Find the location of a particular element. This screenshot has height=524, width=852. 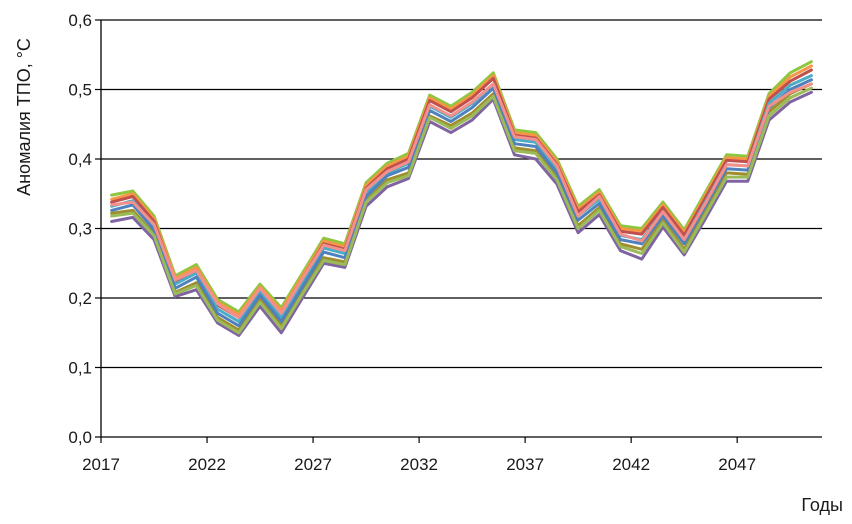

x-tick-label: 2022 is located at coordinates (207, 464).